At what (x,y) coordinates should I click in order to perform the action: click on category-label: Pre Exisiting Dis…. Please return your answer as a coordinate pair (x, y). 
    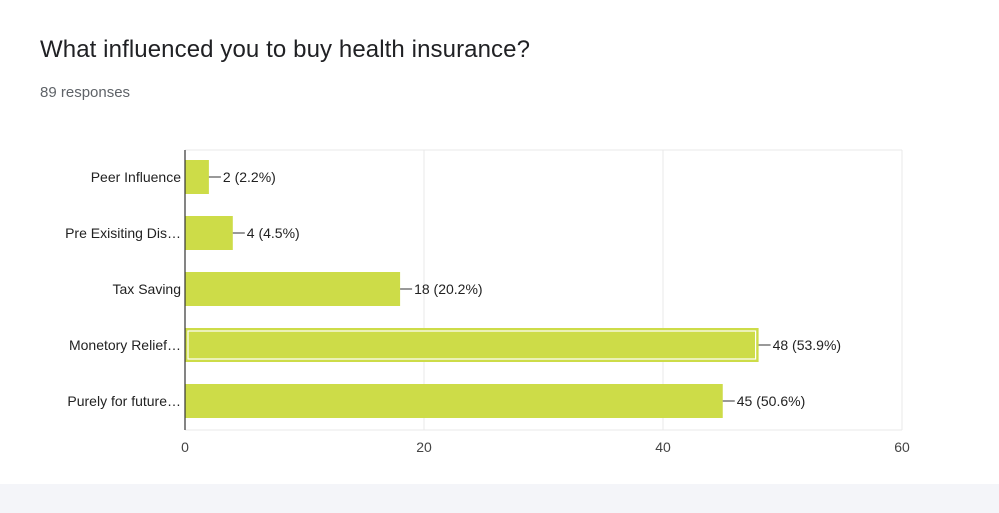
    Looking at the image, I should click on (123, 233).